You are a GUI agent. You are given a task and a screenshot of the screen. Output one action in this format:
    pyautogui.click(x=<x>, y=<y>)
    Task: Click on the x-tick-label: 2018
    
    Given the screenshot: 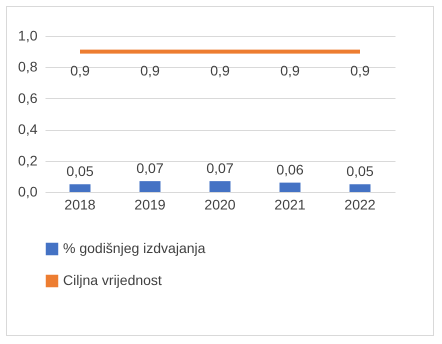 What is the action you would take?
    pyautogui.click(x=80, y=204)
    